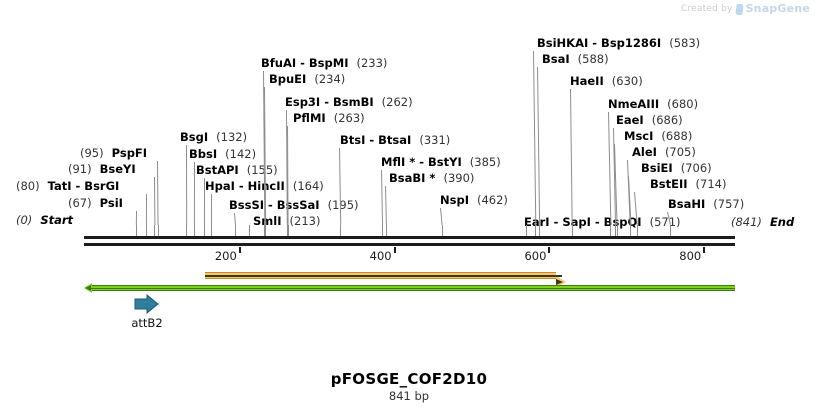  I want to click on enzyme-label: BsaBI * (390), so click(431, 178).